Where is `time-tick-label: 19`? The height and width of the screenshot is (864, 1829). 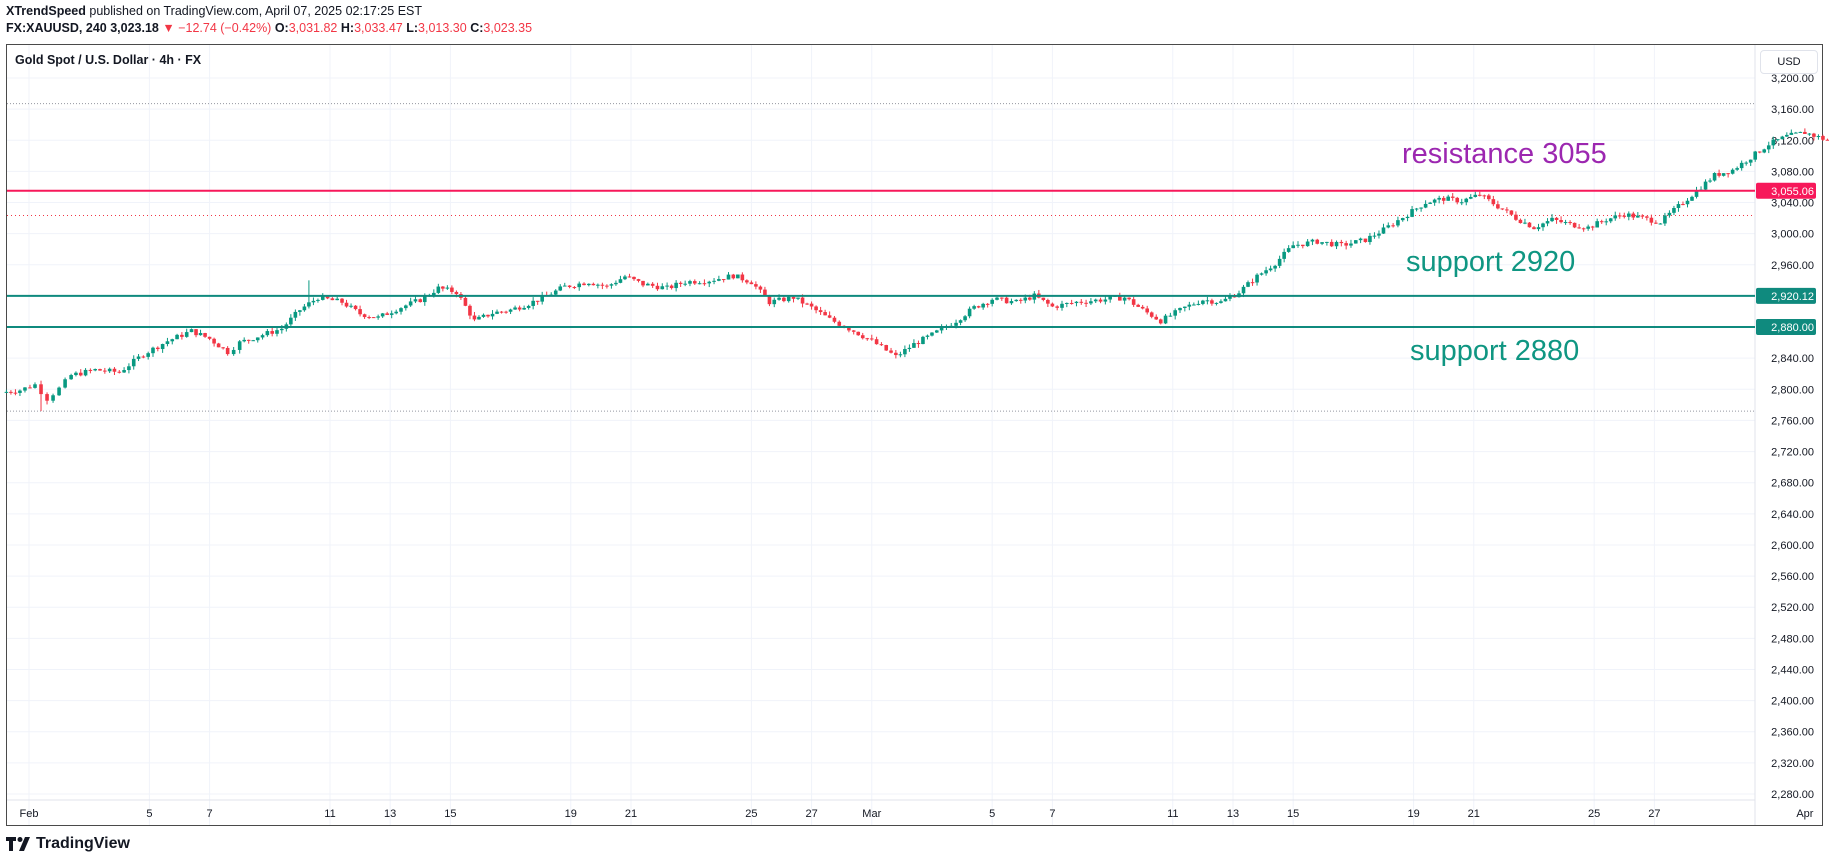 time-tick-label: 19 is located at coordinates (571, 814).